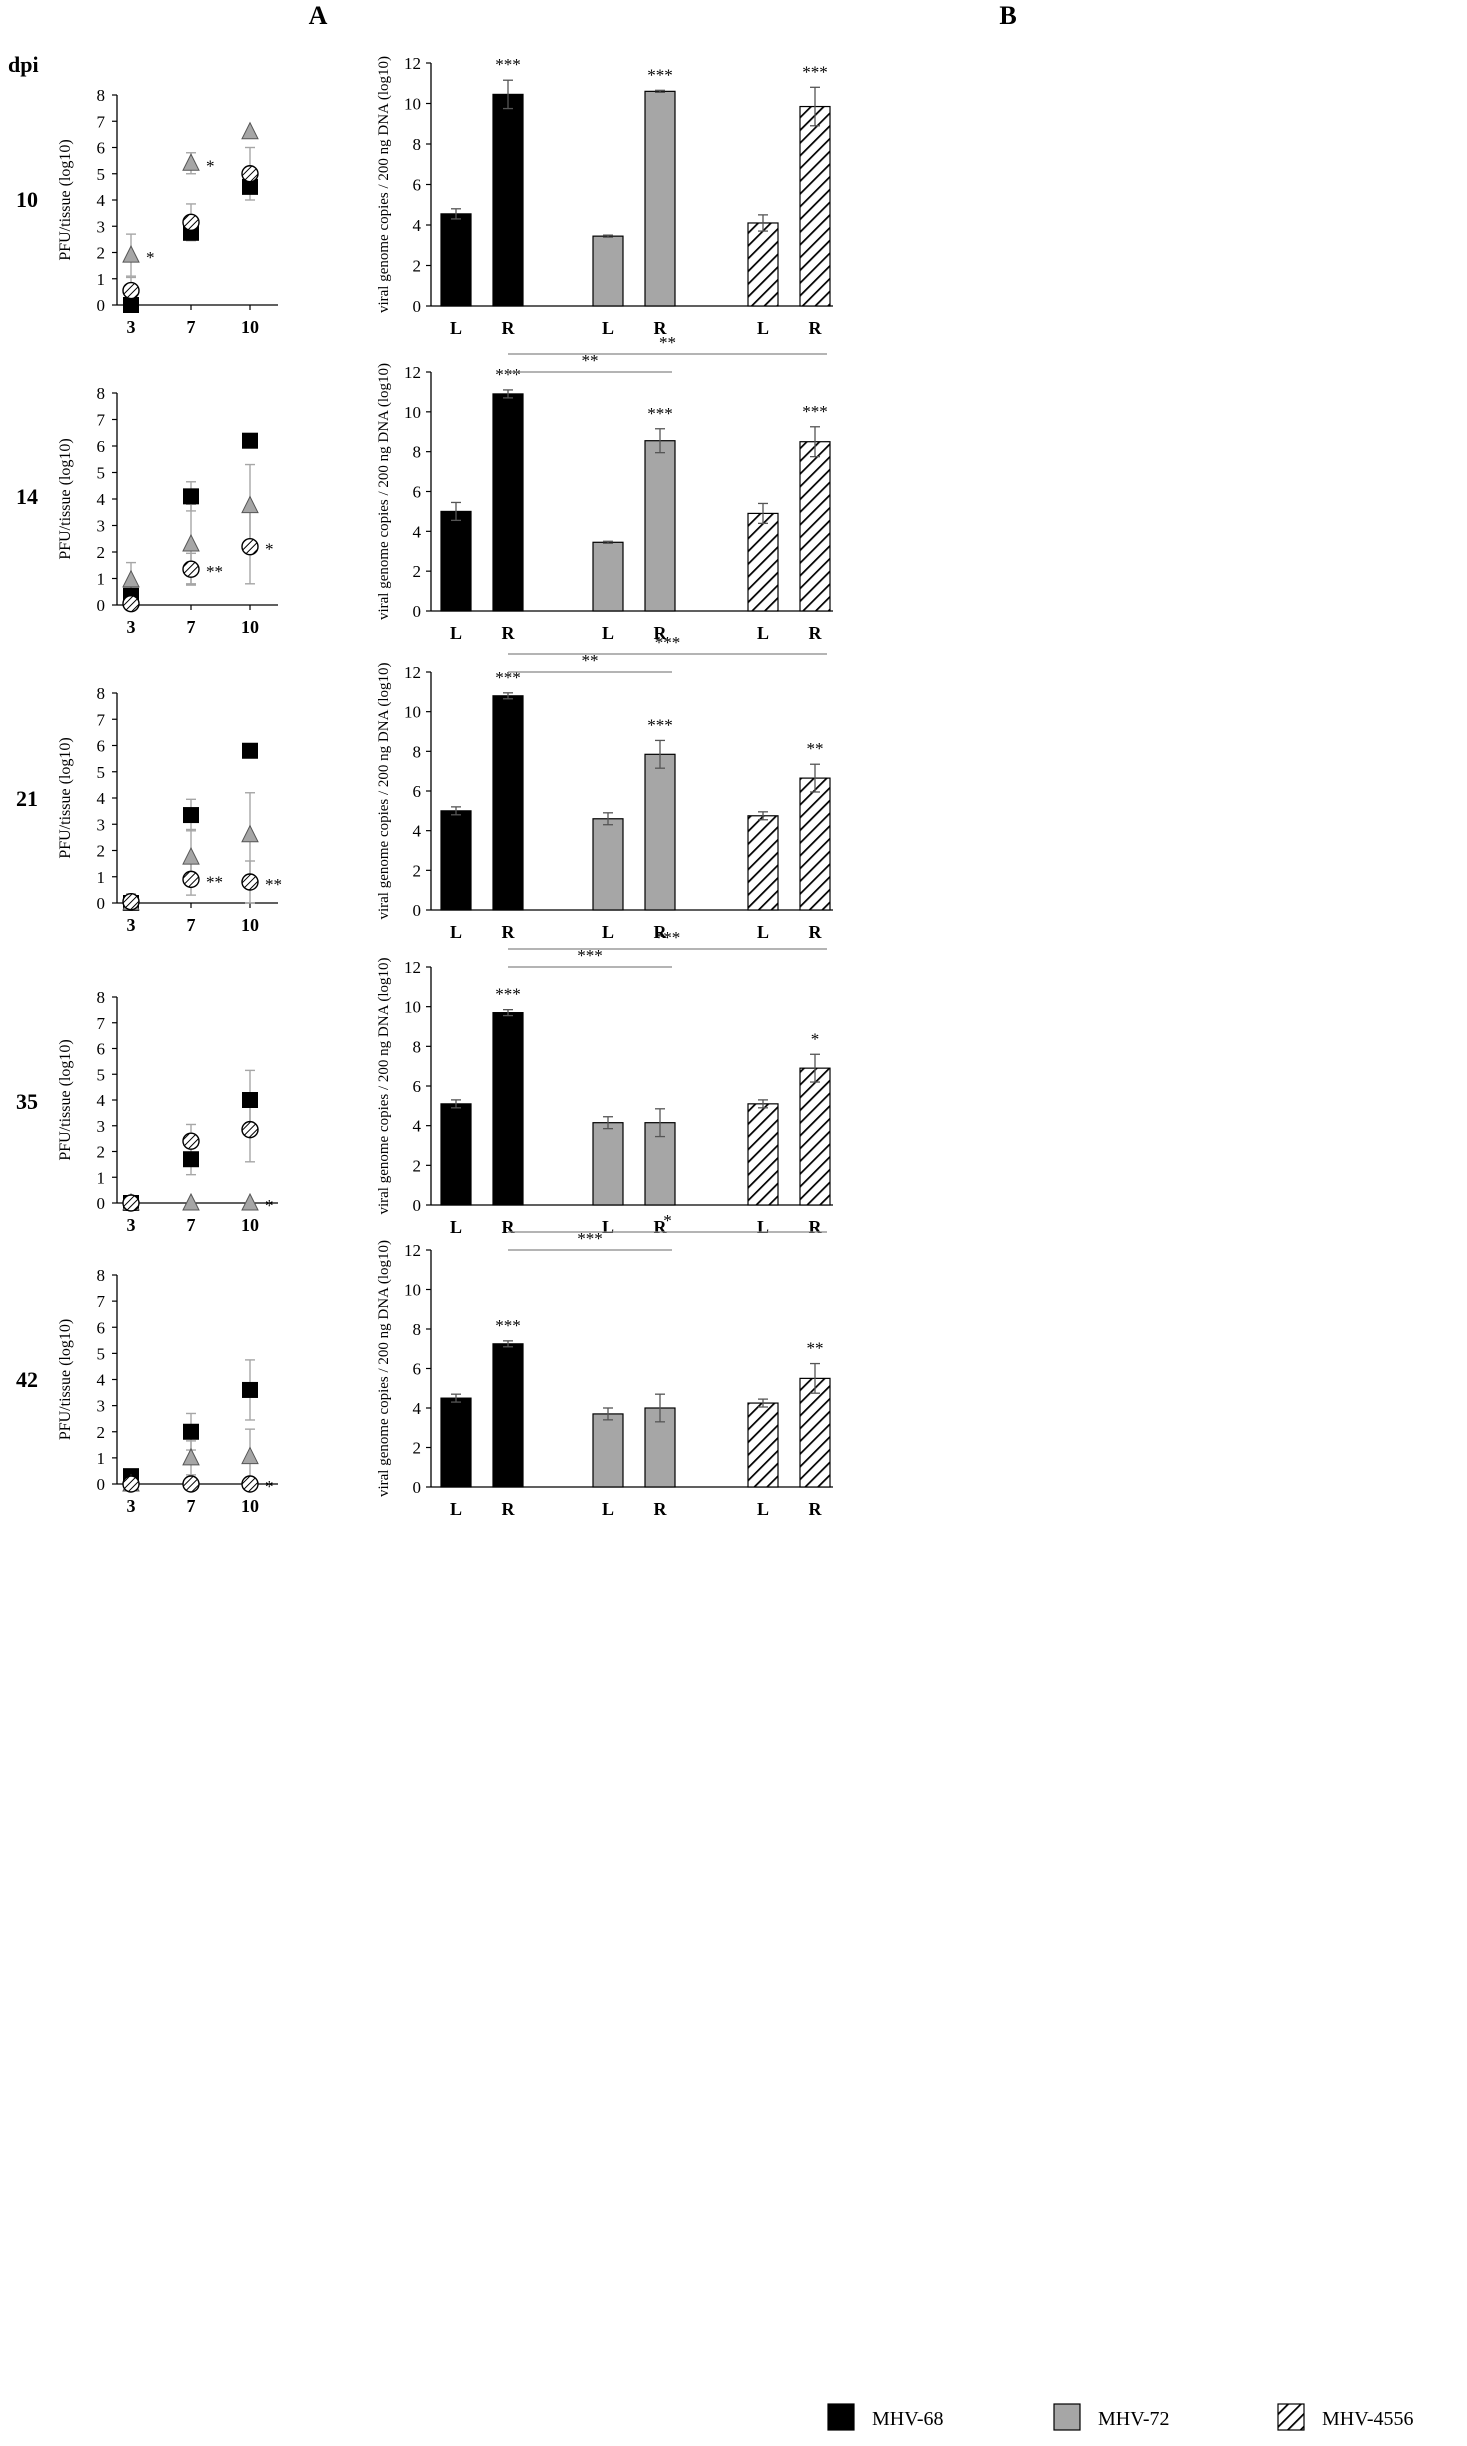  I want to click on y-tick-label: 7, so click(101, 1023).